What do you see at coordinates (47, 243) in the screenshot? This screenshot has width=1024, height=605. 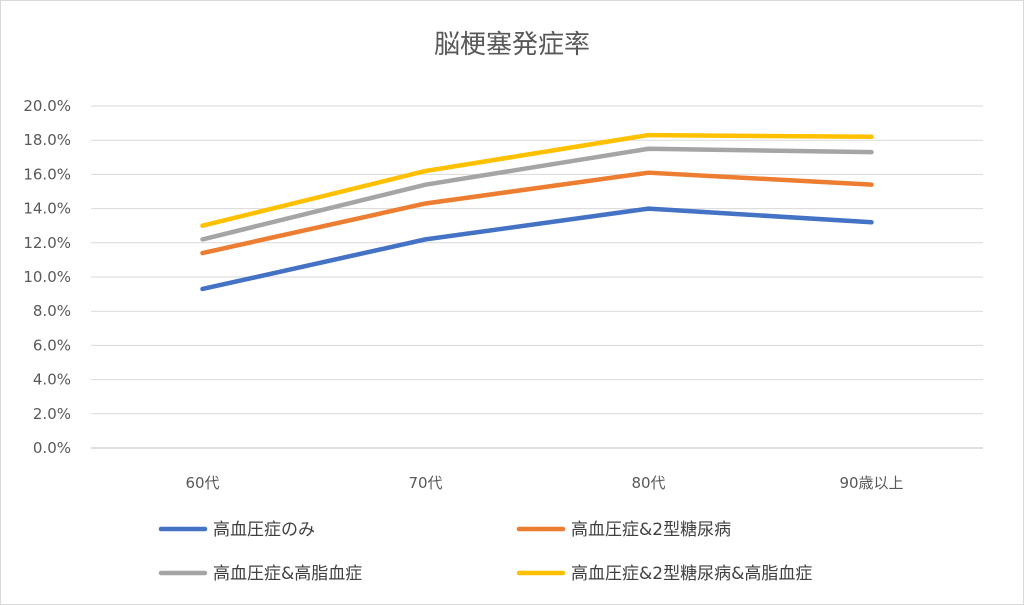 I see `y-tick-label: 12.0%` at bounding box center [47, 243].